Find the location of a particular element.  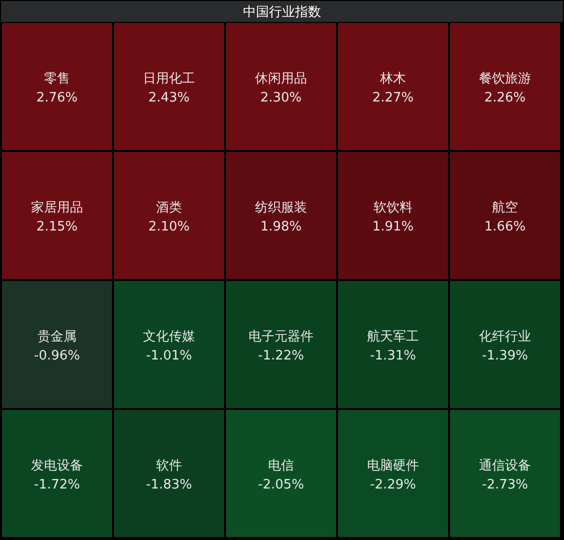

data-label: 1.98% is located at coordinates (281, 227).